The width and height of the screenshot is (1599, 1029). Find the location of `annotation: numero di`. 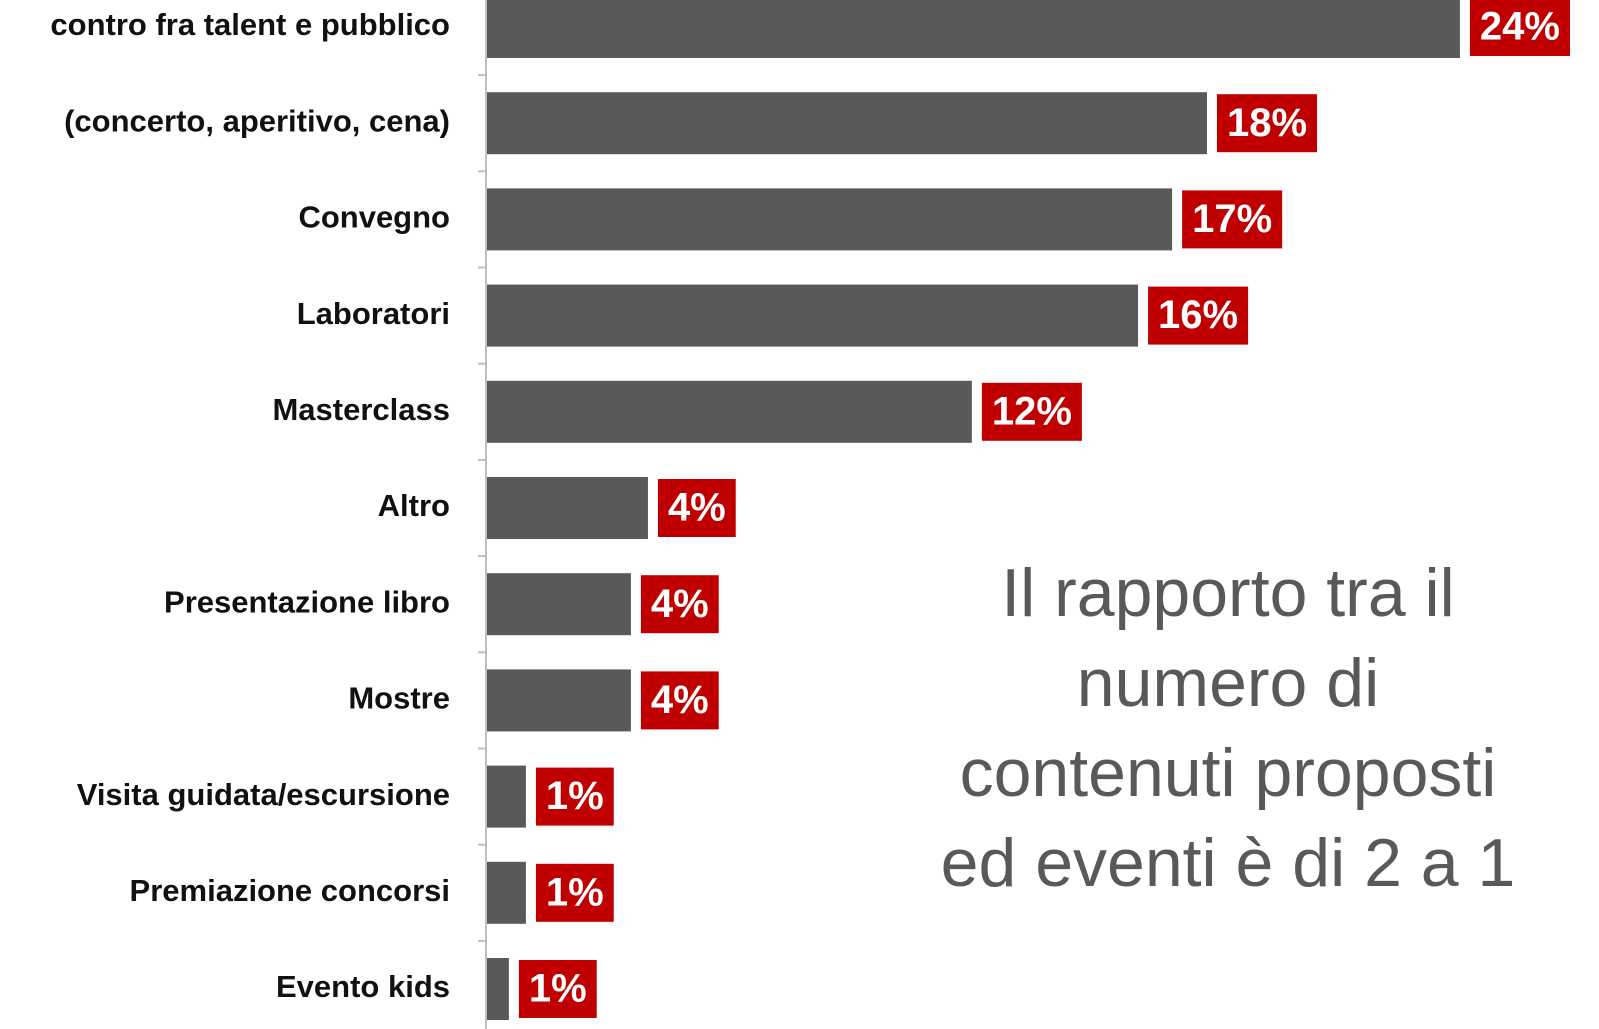

annotation: numero di is located at coordinates (1228, 683).